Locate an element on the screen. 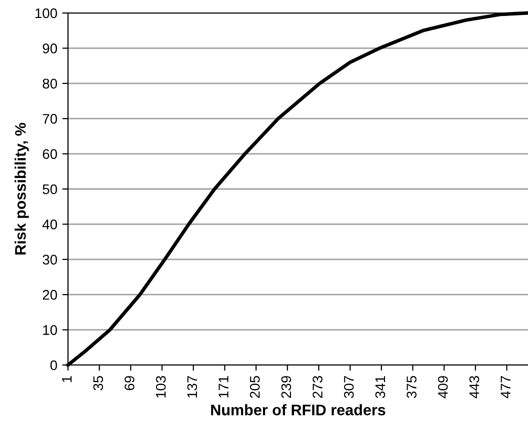 The width and height of the screenshot is (528, 430). x-tick-label: 307 is located at coordinates (349, 387).